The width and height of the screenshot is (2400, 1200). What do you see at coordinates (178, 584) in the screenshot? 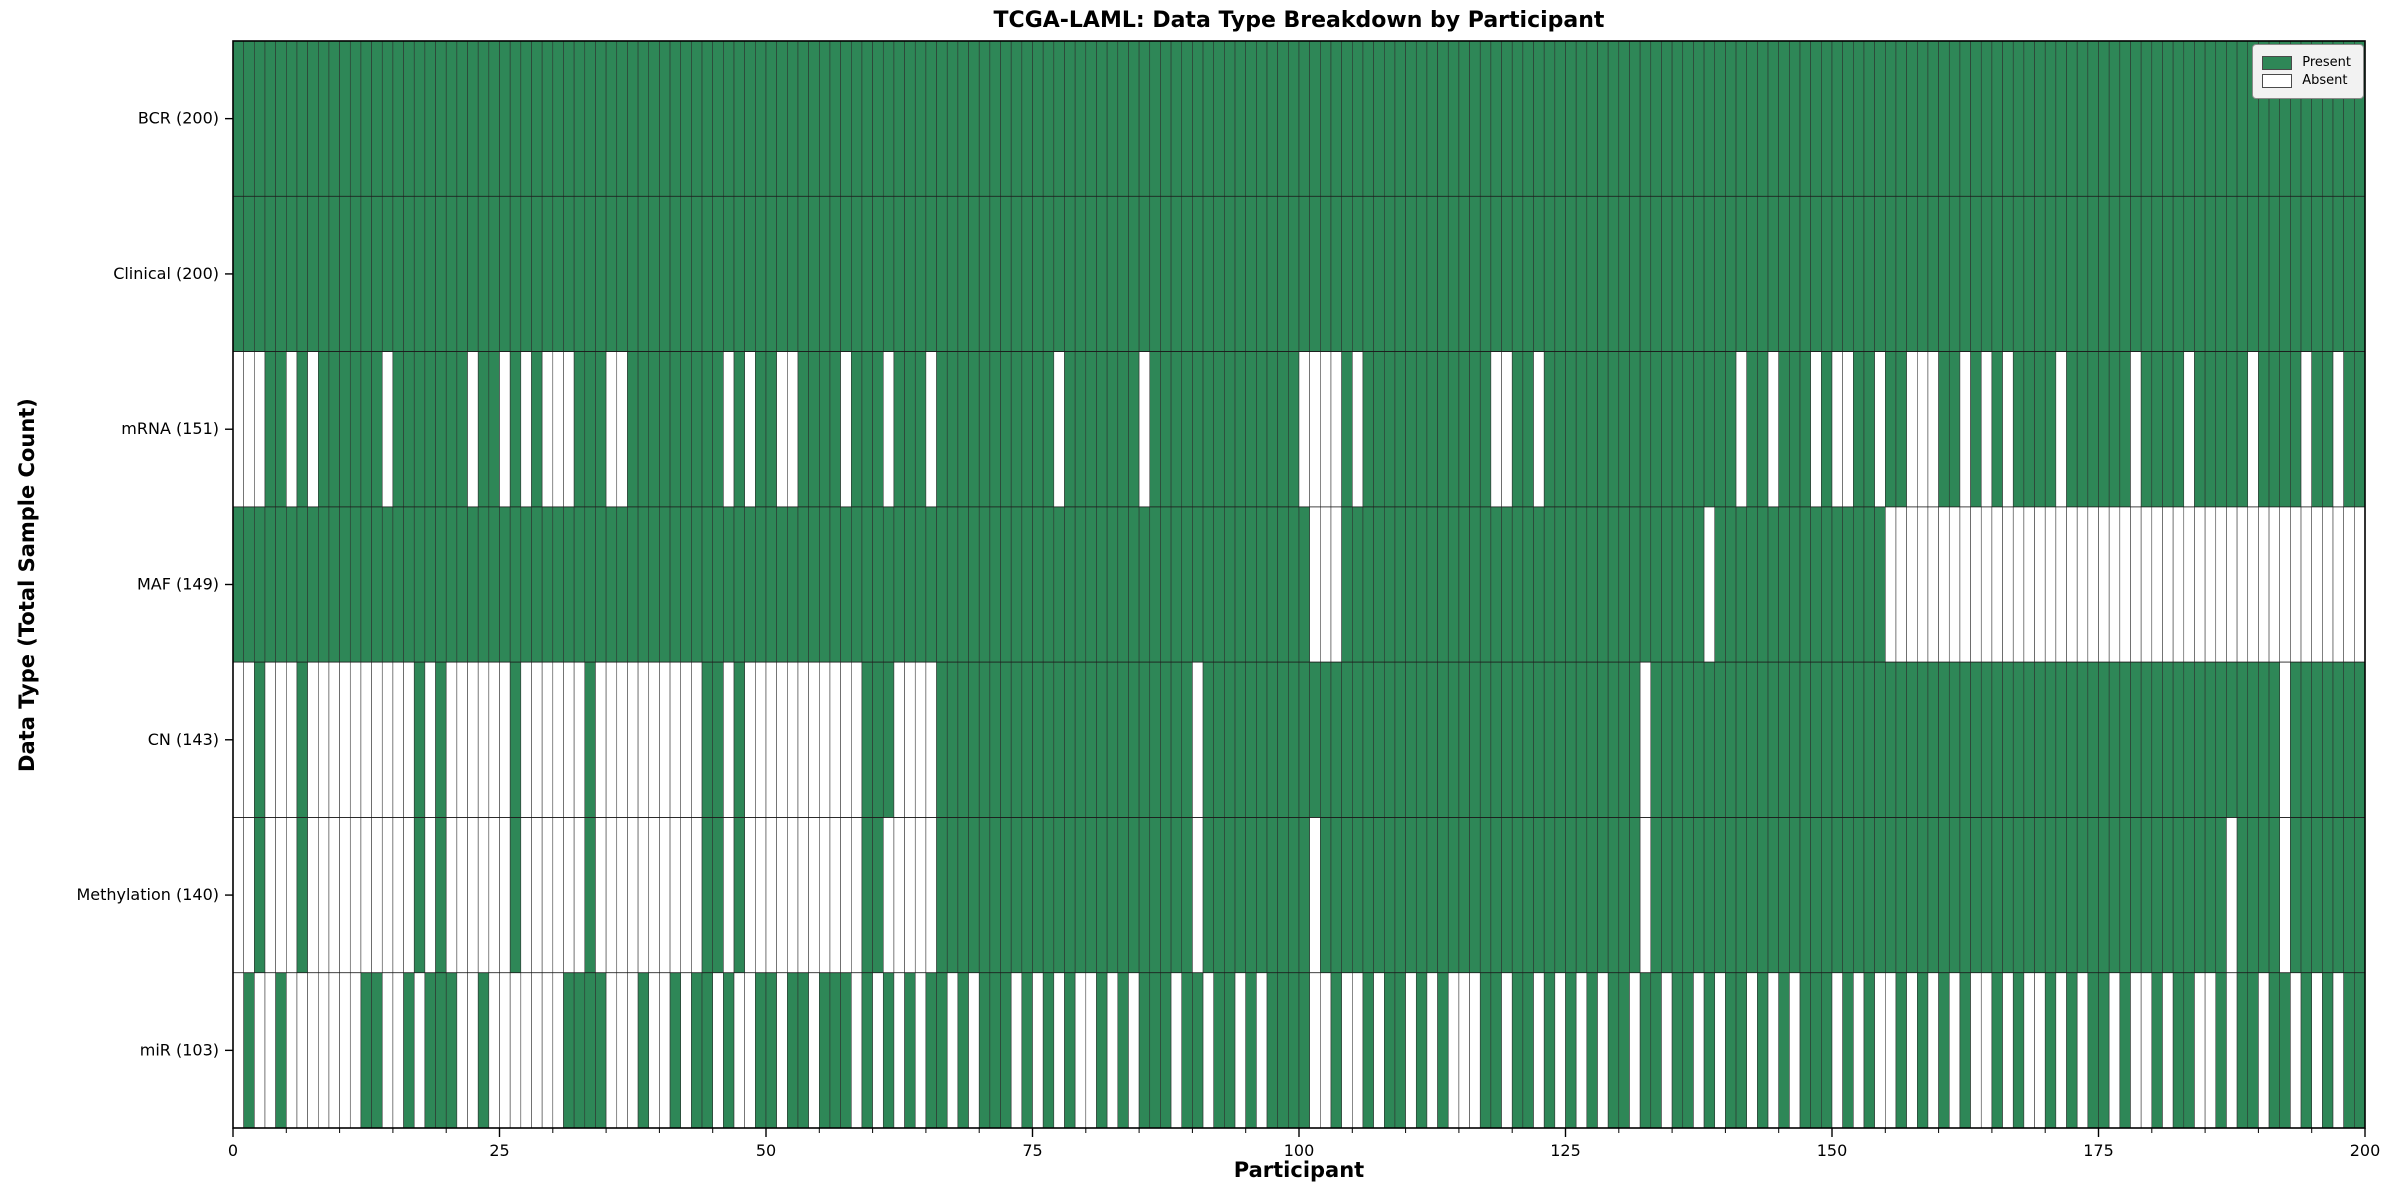
I see `y-tick-label: MAF (149)` at bounding box center [178, 584].